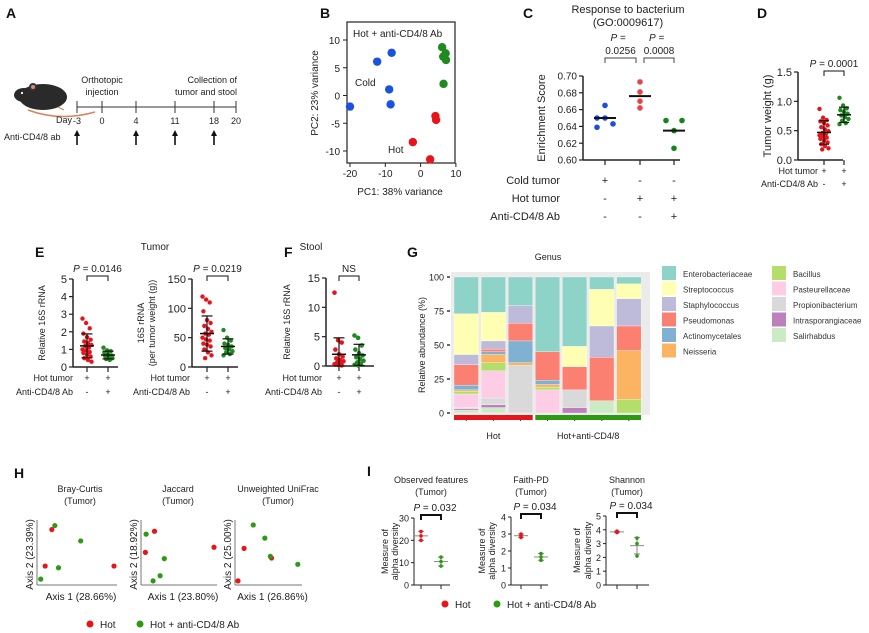 This screenshot has height=633, width=869. I want to click on chart-title: Faith-PD, so click(531, 480).